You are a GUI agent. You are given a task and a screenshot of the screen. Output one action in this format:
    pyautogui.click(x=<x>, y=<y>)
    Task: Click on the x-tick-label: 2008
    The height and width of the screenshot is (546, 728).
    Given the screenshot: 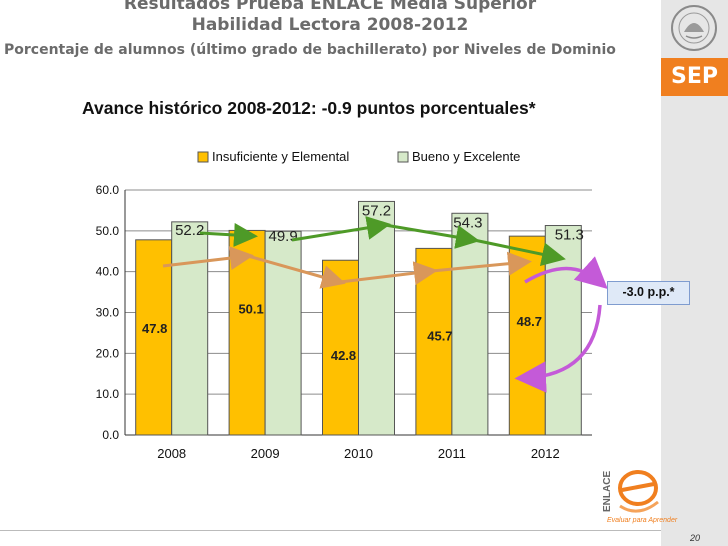 What is the action you would take?
    pyautogui.click(x=171, y=453)
    